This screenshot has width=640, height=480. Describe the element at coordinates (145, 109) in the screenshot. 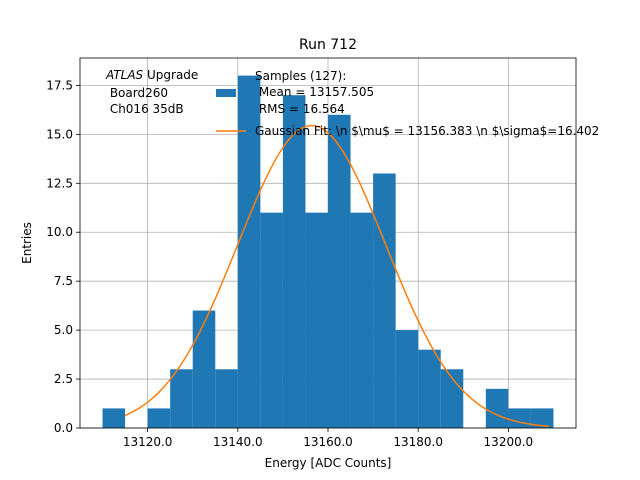

I see `annotation-channel: Ch016 35dB` at that location.